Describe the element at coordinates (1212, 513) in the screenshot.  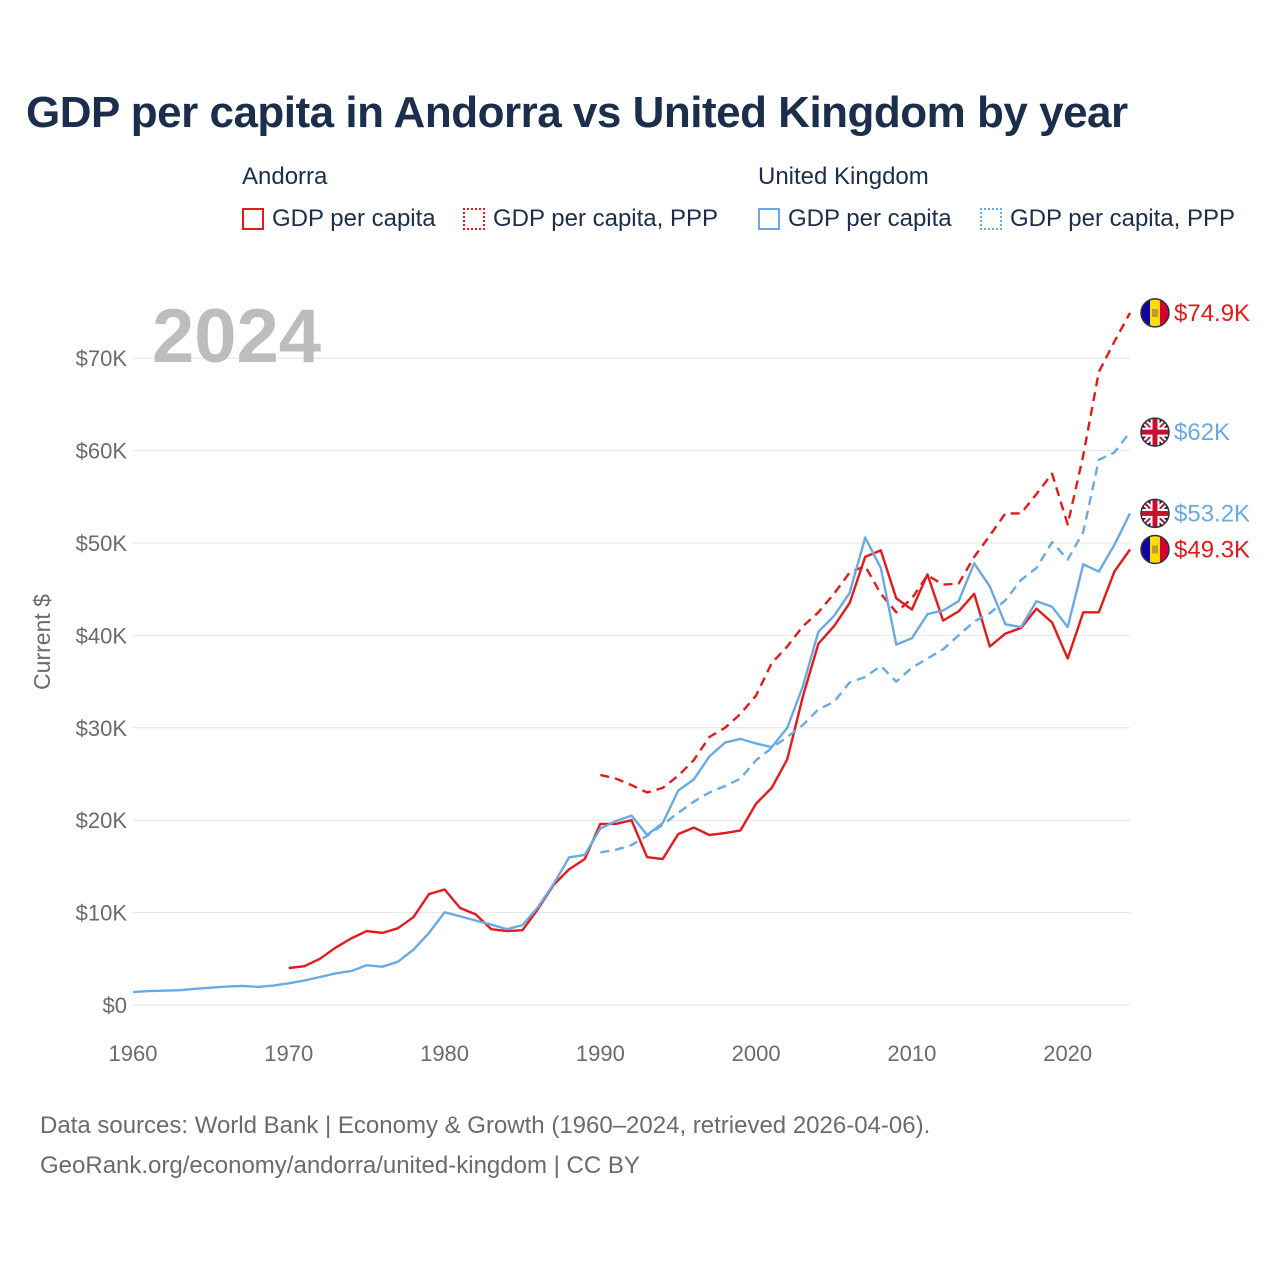
I see `series-end-label: $53.2K` at that location.